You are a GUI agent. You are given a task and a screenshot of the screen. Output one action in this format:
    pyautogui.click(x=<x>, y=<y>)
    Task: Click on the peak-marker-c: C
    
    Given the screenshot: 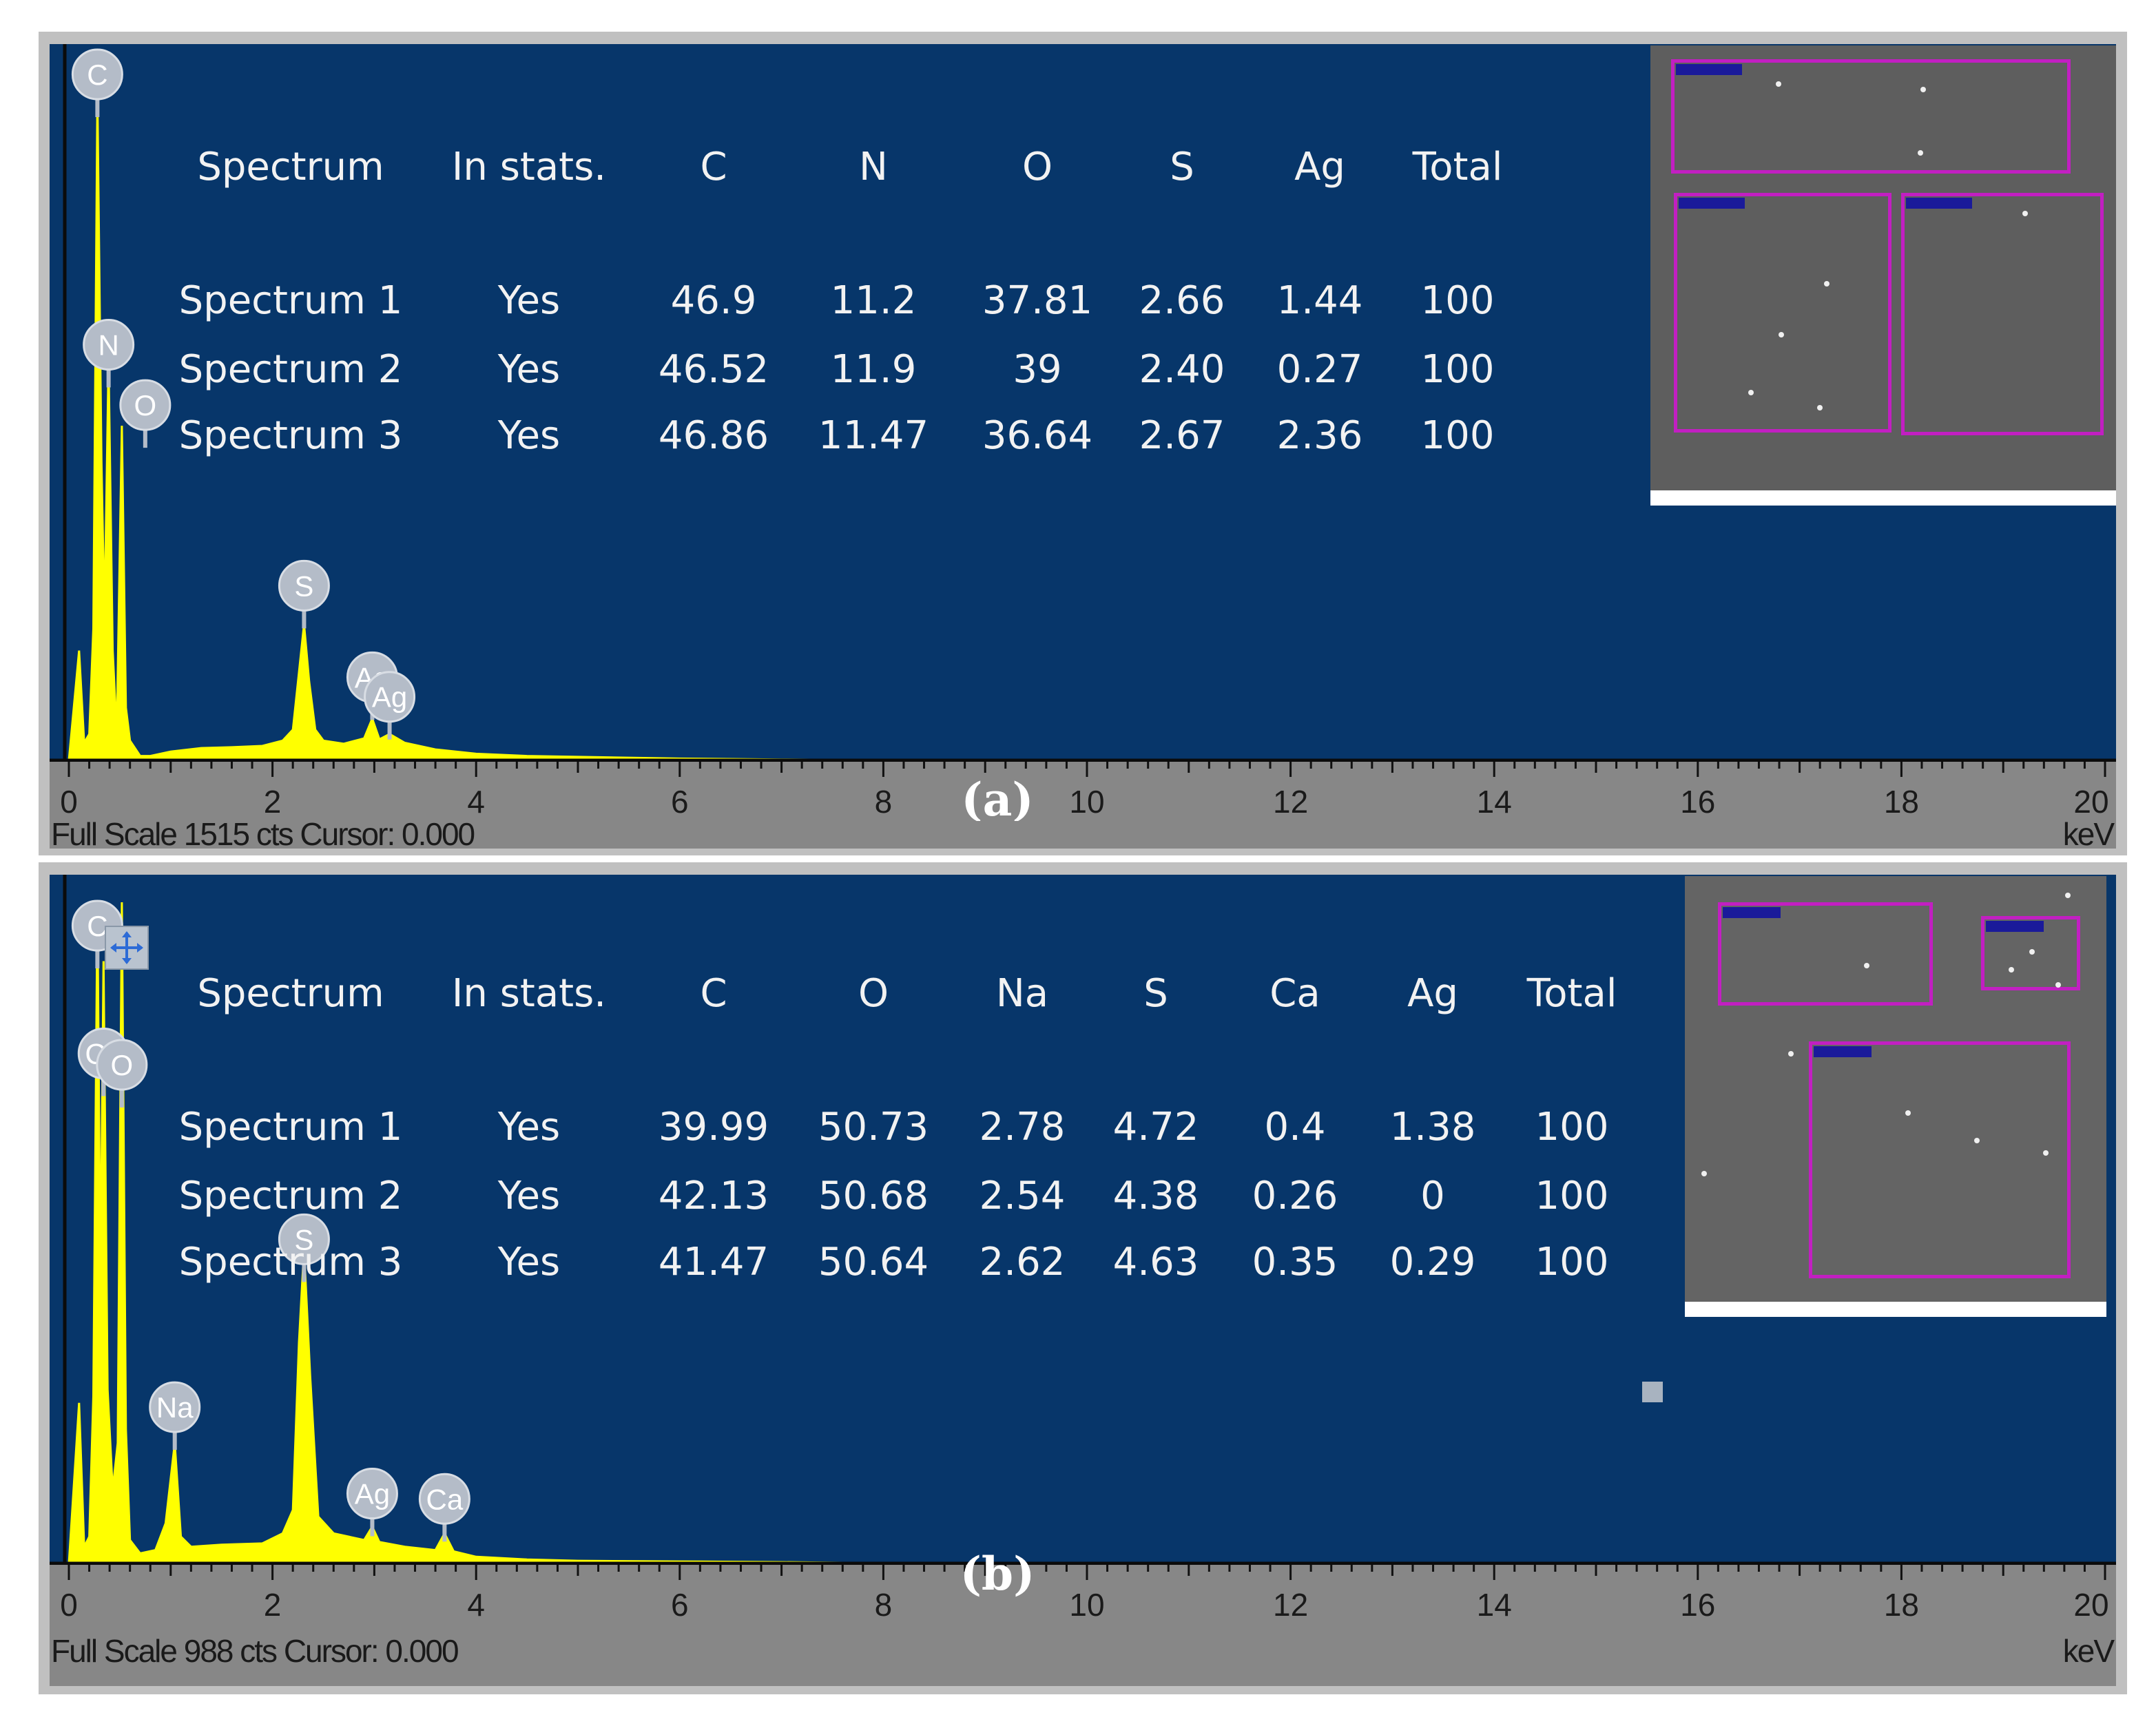 What is the action you would take?
    pyautogui.click(x=97, y=82)
    